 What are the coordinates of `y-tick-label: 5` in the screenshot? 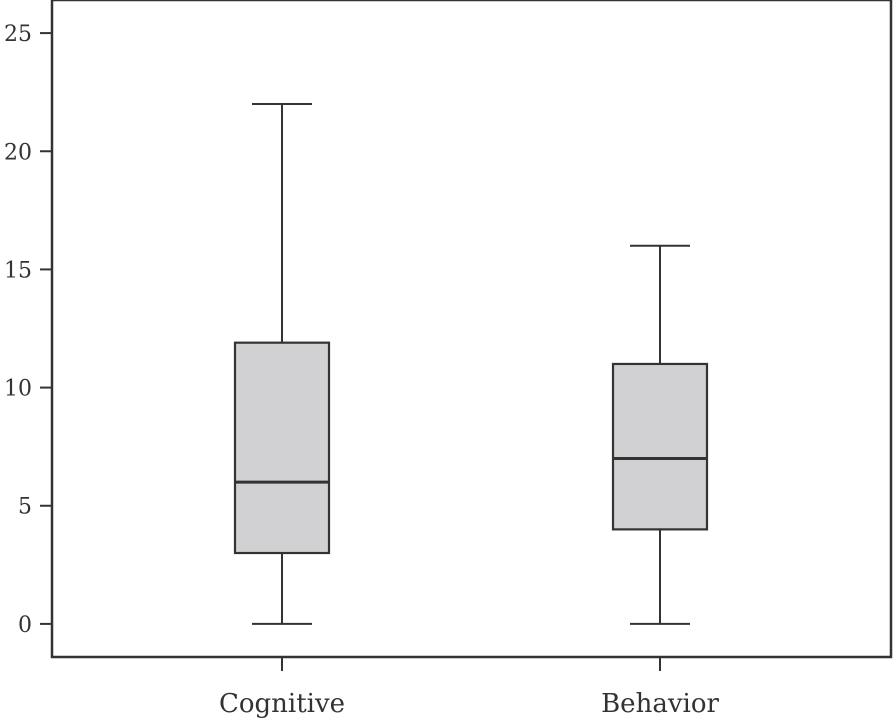 It's located at (25, 507).